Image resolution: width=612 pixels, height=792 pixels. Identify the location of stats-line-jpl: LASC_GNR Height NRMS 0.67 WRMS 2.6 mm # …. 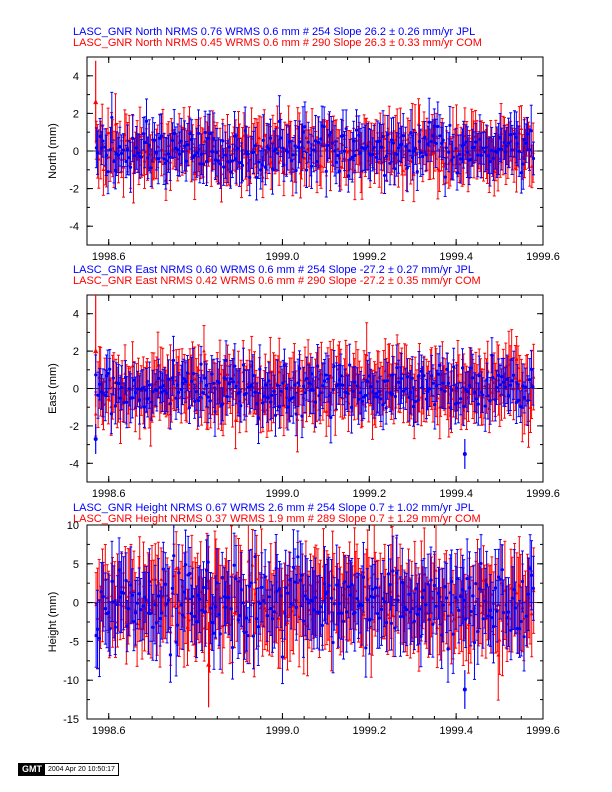
(273, 508).